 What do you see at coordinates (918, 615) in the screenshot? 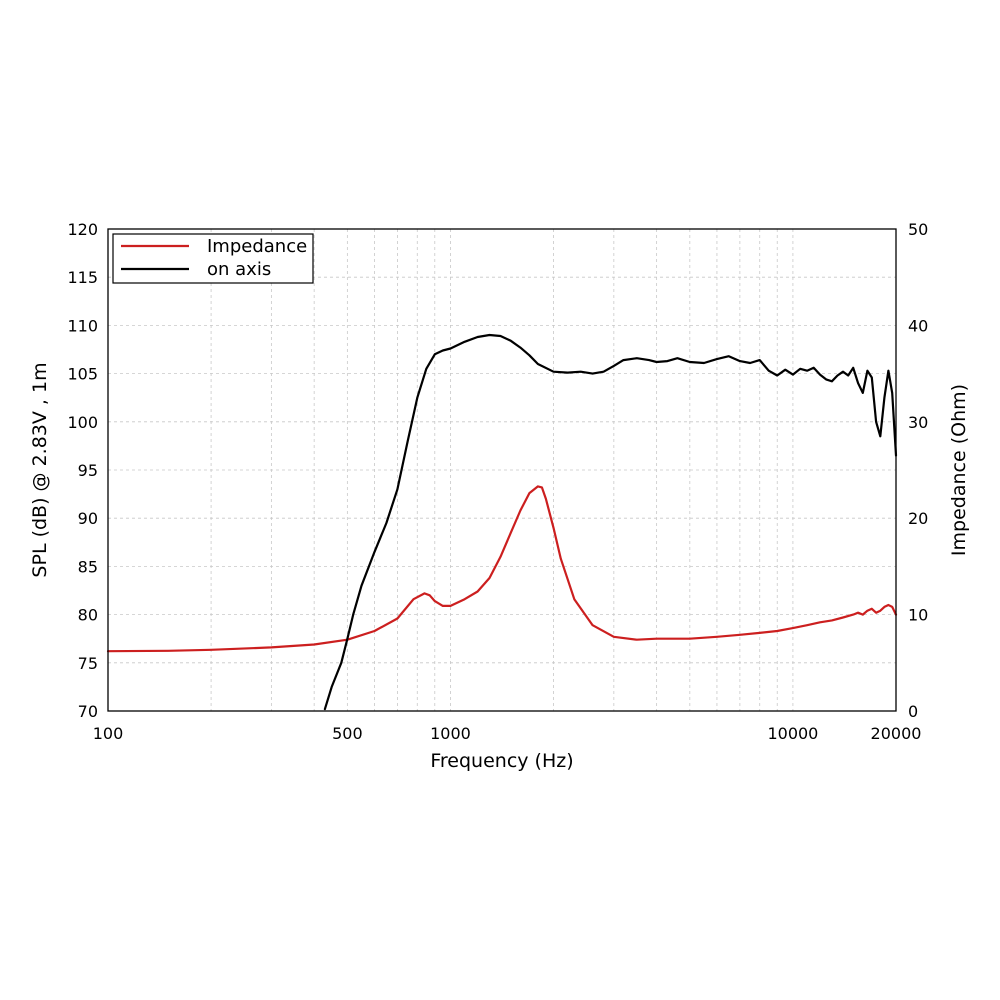
I see `y2-tick-label: 10` at bounding box center [918, 615].